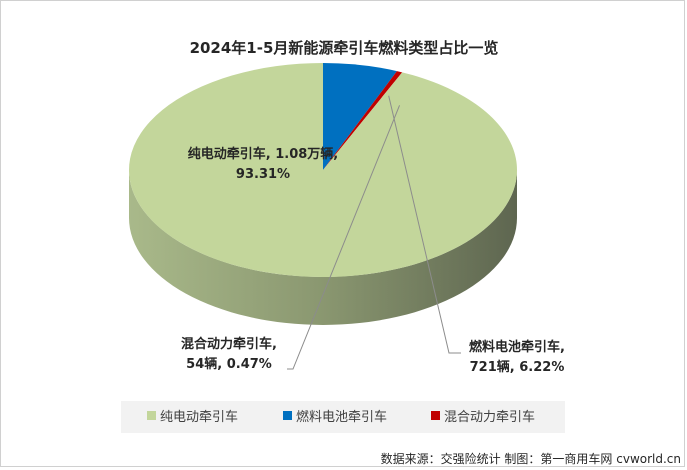 This screenshot has height=470, width=687. Describe the element at coordinates (287, 415) in the screenshot. I see `legend-swatch-fcev` at that location.